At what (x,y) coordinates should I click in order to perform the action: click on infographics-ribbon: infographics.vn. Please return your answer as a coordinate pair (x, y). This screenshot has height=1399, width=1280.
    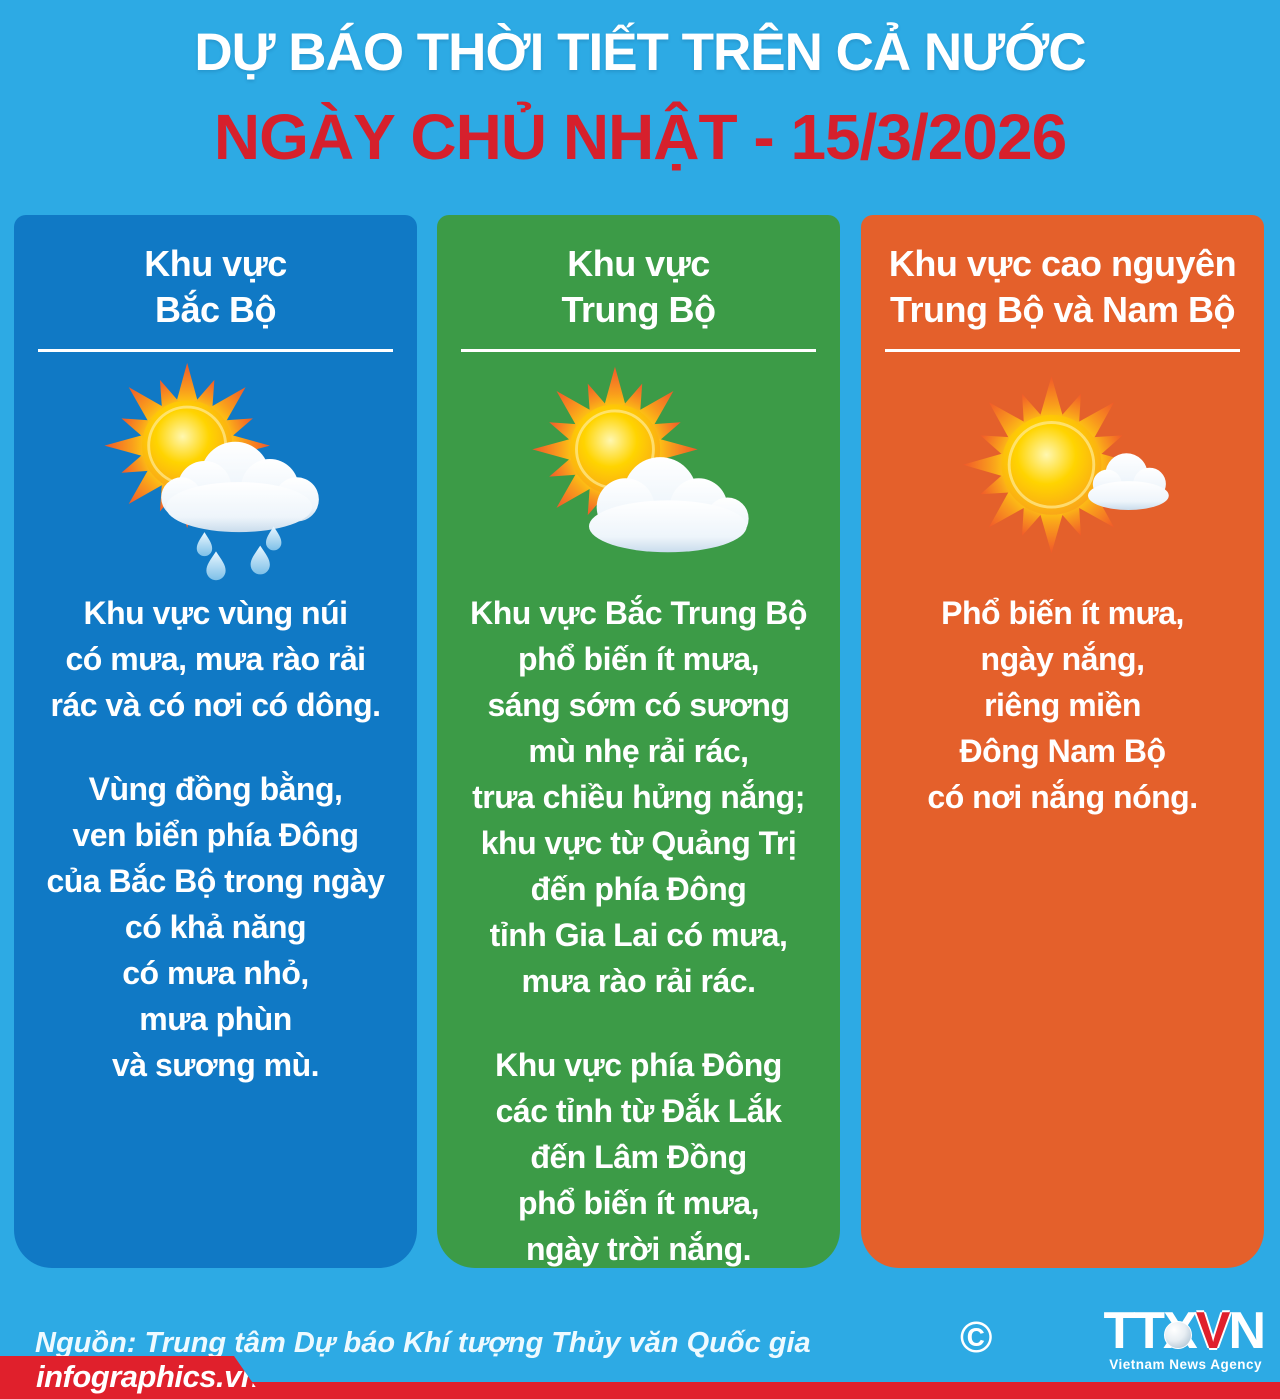
    Looking at the image, I should click on (132, 1377).